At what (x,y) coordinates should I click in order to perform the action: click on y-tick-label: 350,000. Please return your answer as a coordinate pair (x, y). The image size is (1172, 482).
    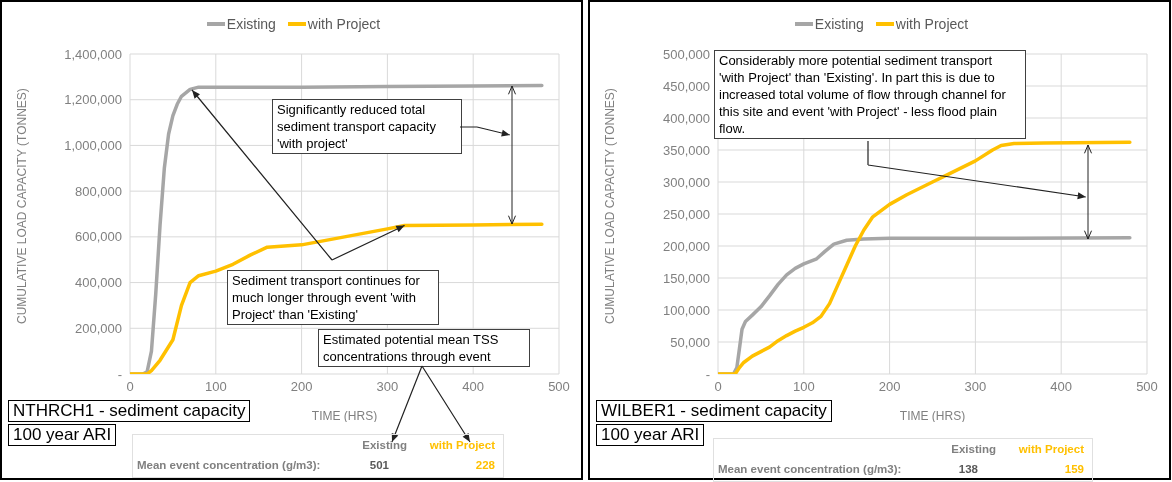
    Looking at the image, I should click on (686, 150).